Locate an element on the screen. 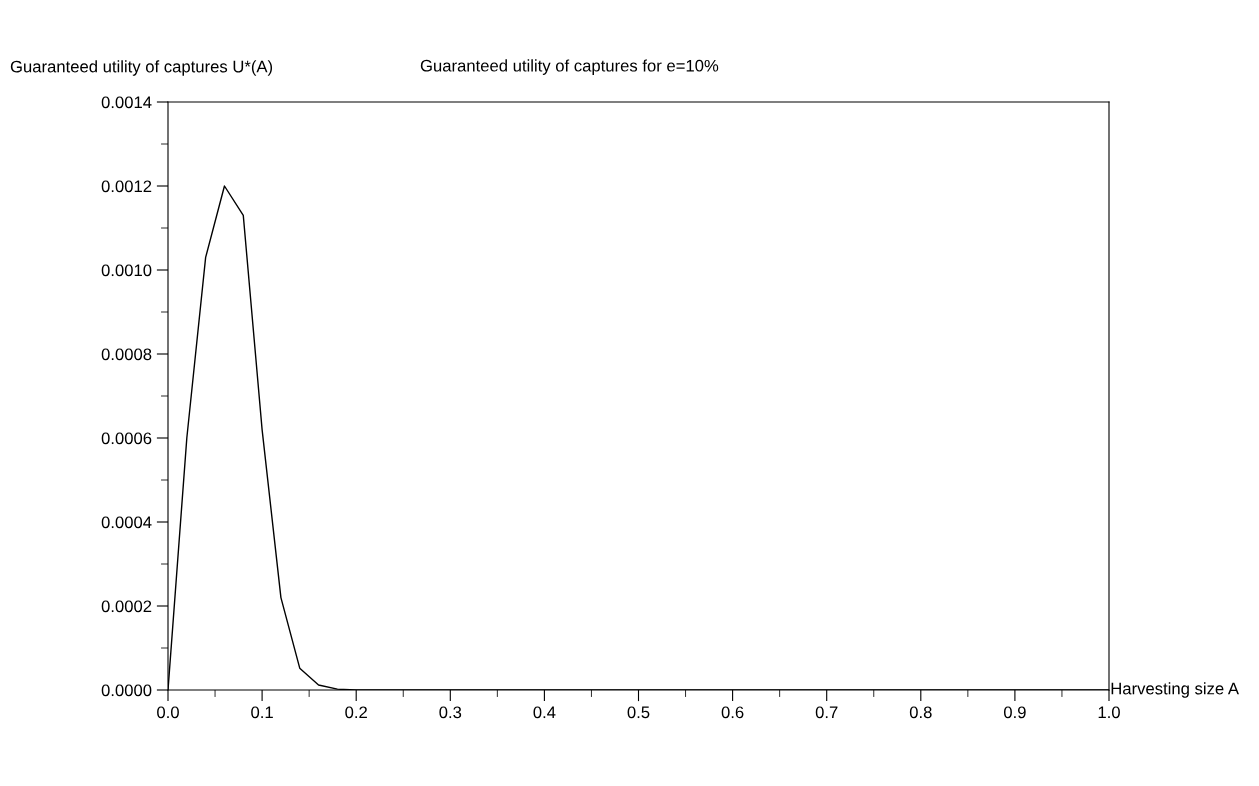  y-tick-label: 0.0000 is located at coordinates (126, 690).